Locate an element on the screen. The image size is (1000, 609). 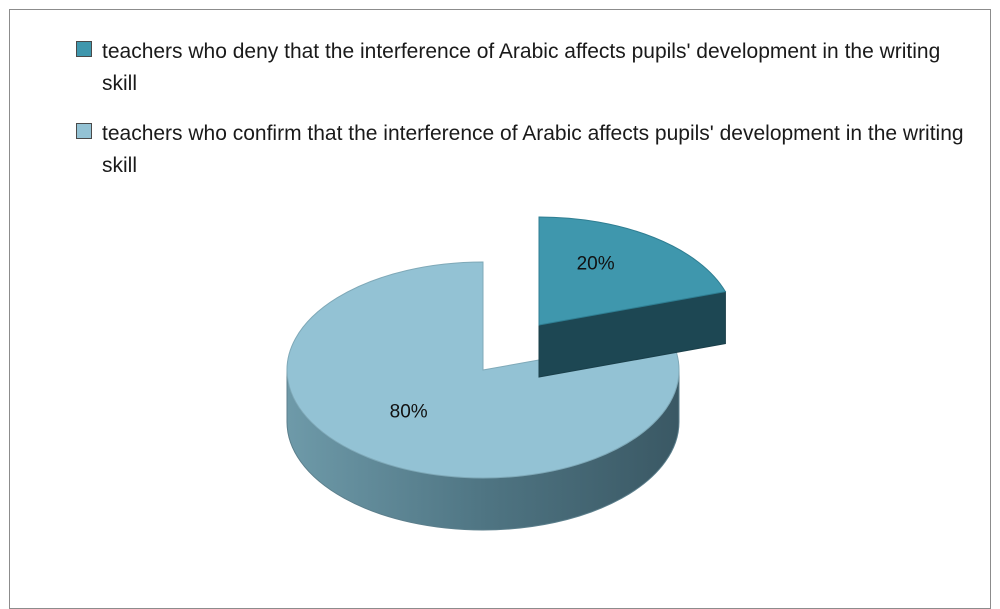
data-label-deny: 20% is located at coordinates (596, 263).